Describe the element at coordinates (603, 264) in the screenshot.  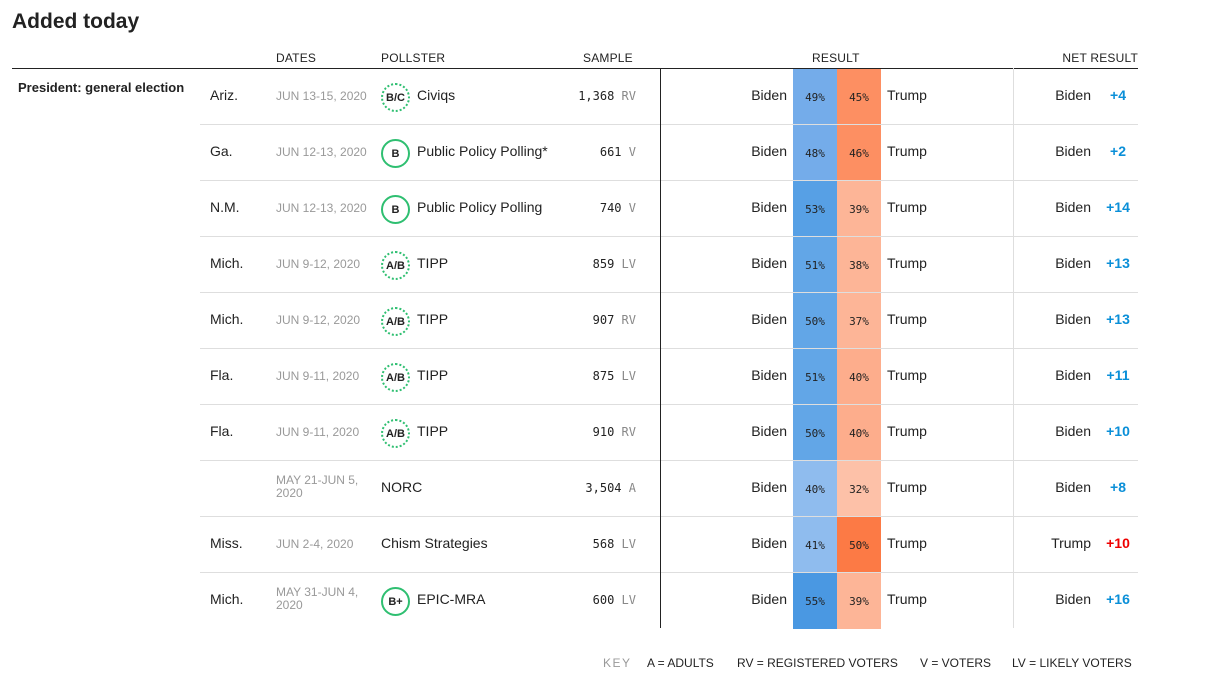
I see `sample-size: 859` at that location.